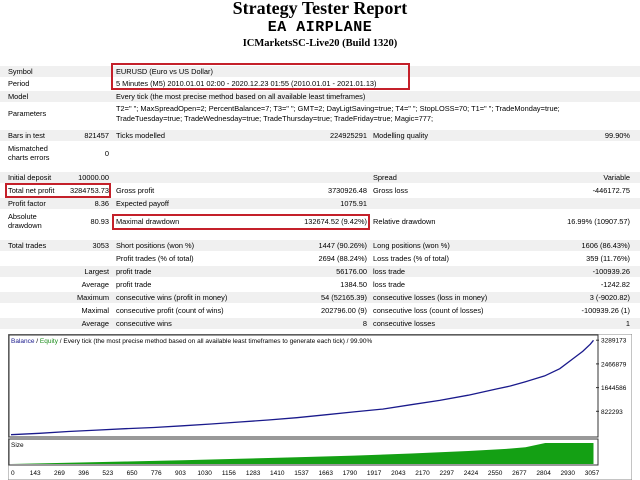 The image size is (640, 480). I want to click on legend-equity: Equity, so click(49, 341).